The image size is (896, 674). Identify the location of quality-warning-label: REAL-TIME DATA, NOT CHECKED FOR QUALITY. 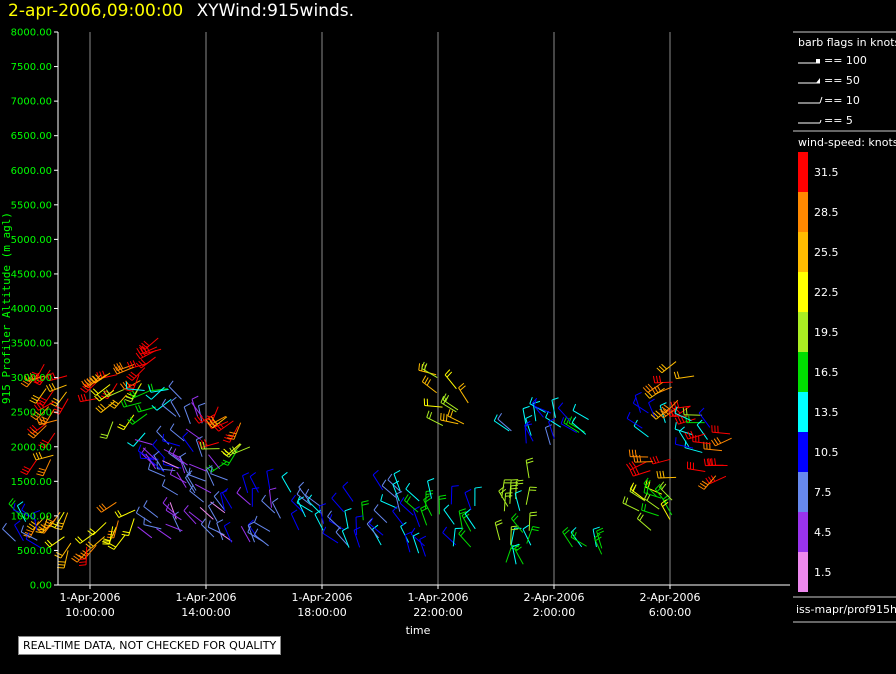
(150, 645).